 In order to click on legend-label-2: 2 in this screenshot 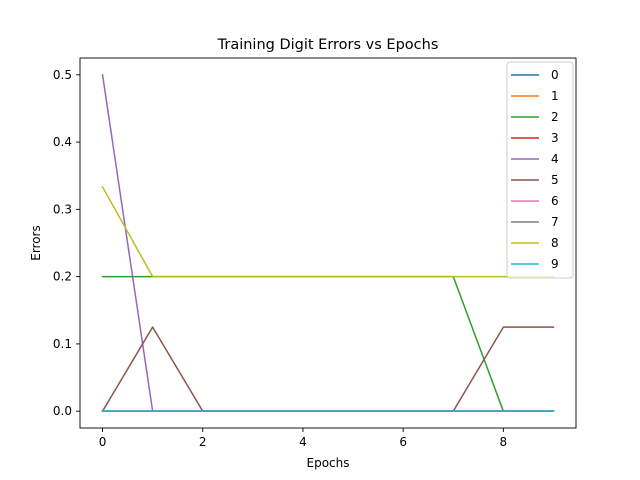, I will do `click(555, 117)`.